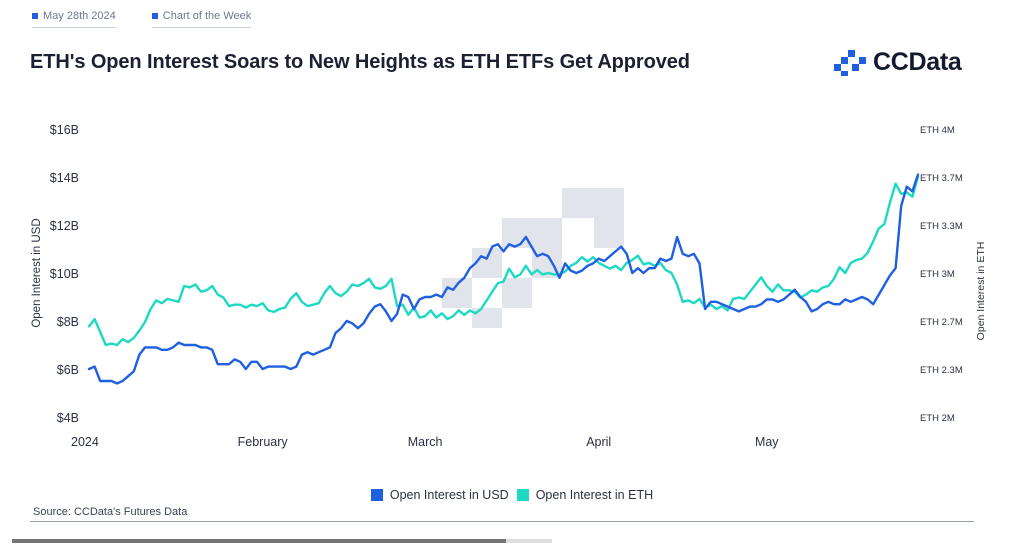 Image resolution: width=1024 pixels, height=556 pixels. Describe the element at coordinates (64, 274) in the screenshot. I see `y-tick-label: $10B` at that location.